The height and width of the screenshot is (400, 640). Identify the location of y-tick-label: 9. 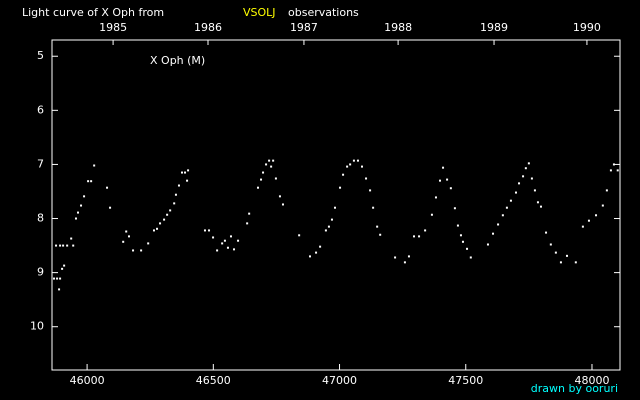
(40, 272).